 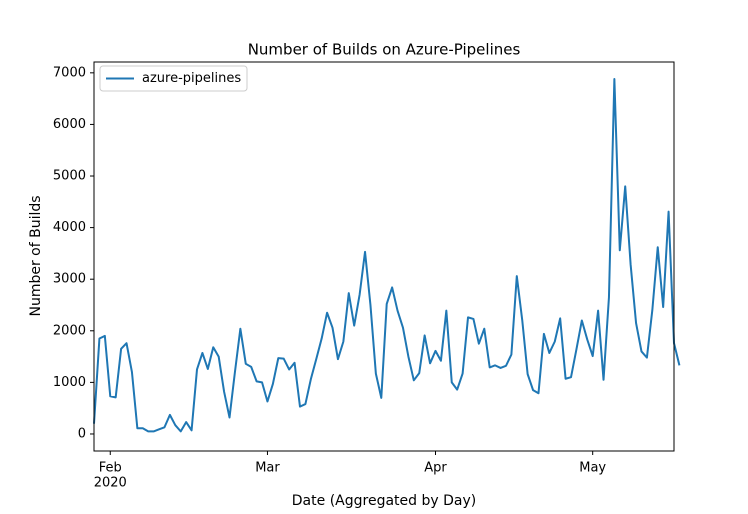 I want to click on x-tick-label: May, so click(x=592, y=468).